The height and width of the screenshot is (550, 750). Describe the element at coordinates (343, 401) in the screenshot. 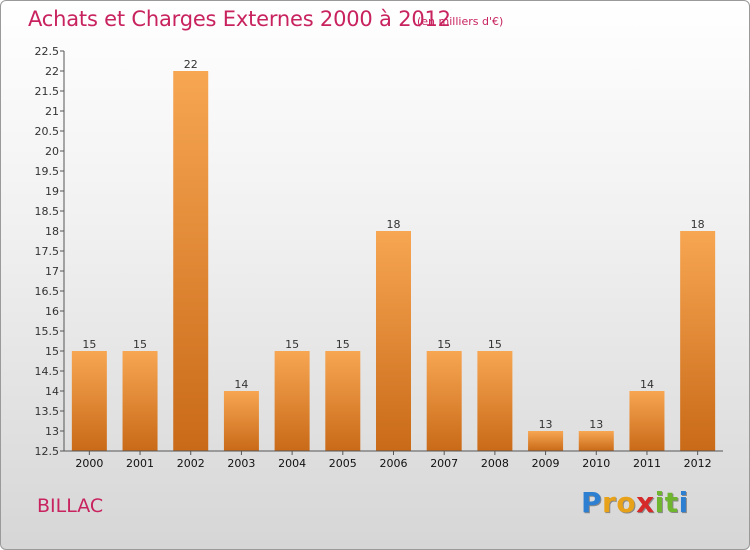

I see `bar-2005` at that location.